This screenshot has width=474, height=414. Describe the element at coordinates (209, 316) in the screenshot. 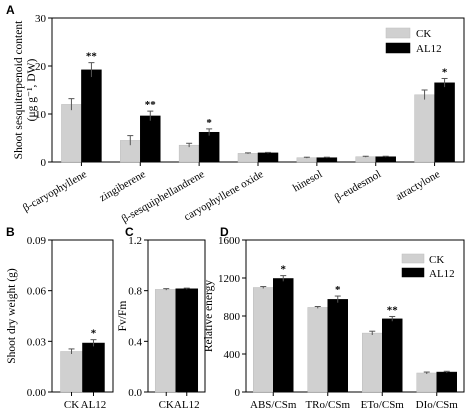

I see `y-axis-title: Relative energy` at that location.